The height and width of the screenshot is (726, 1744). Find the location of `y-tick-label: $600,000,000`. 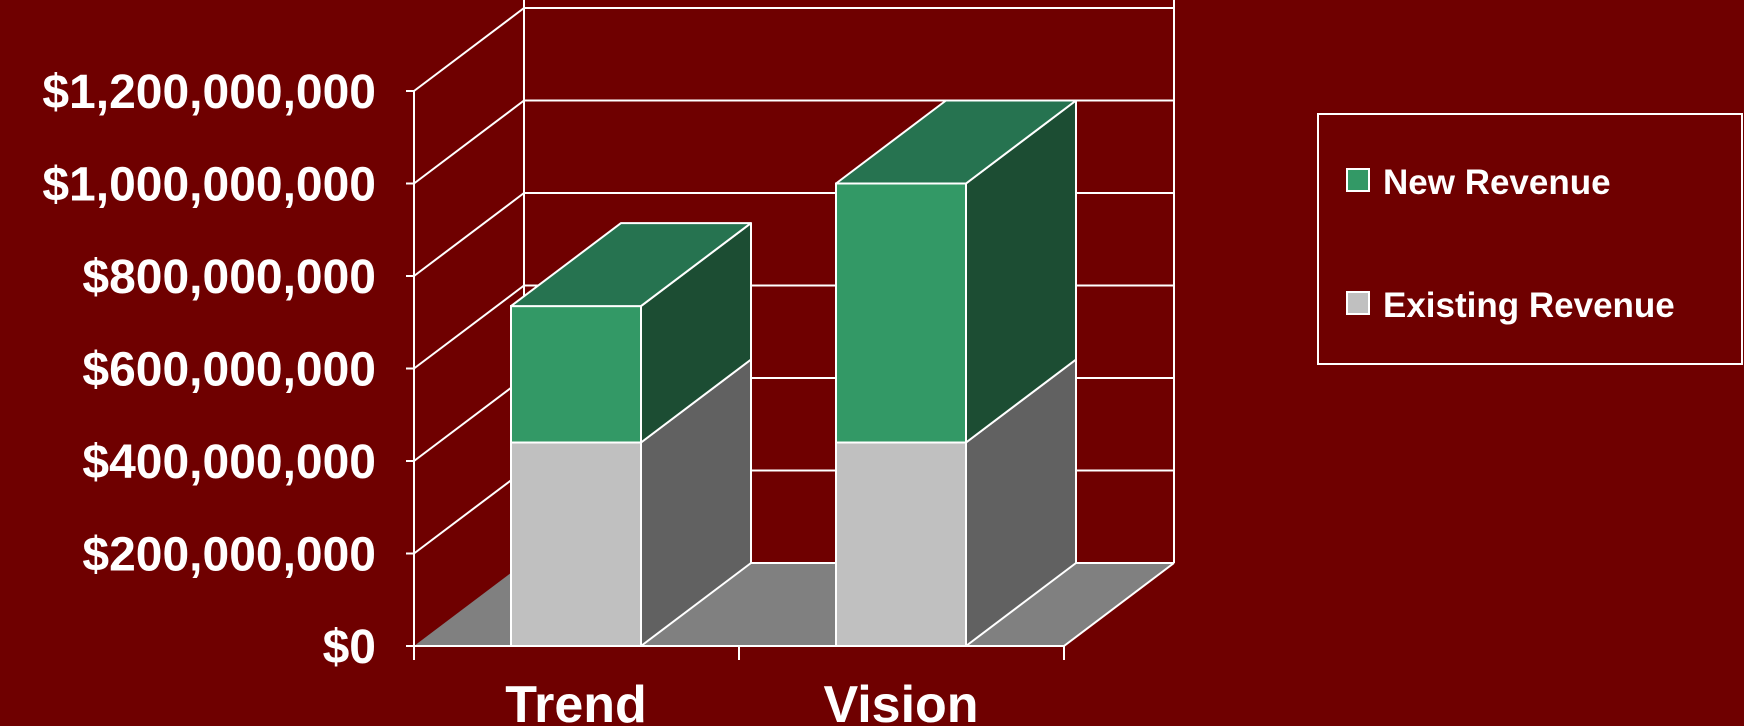

y-tick-label: $600,000,000 is located at coordinates (229, 370).